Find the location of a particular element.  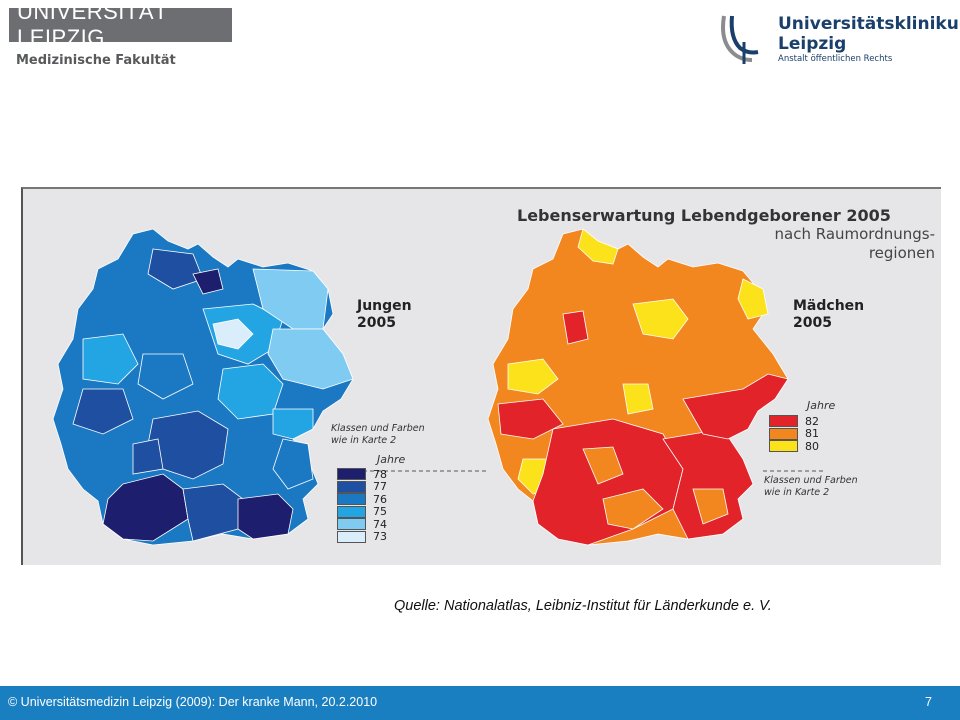

maedchen-legend-value: 81 is located at coordinates (812, 433).